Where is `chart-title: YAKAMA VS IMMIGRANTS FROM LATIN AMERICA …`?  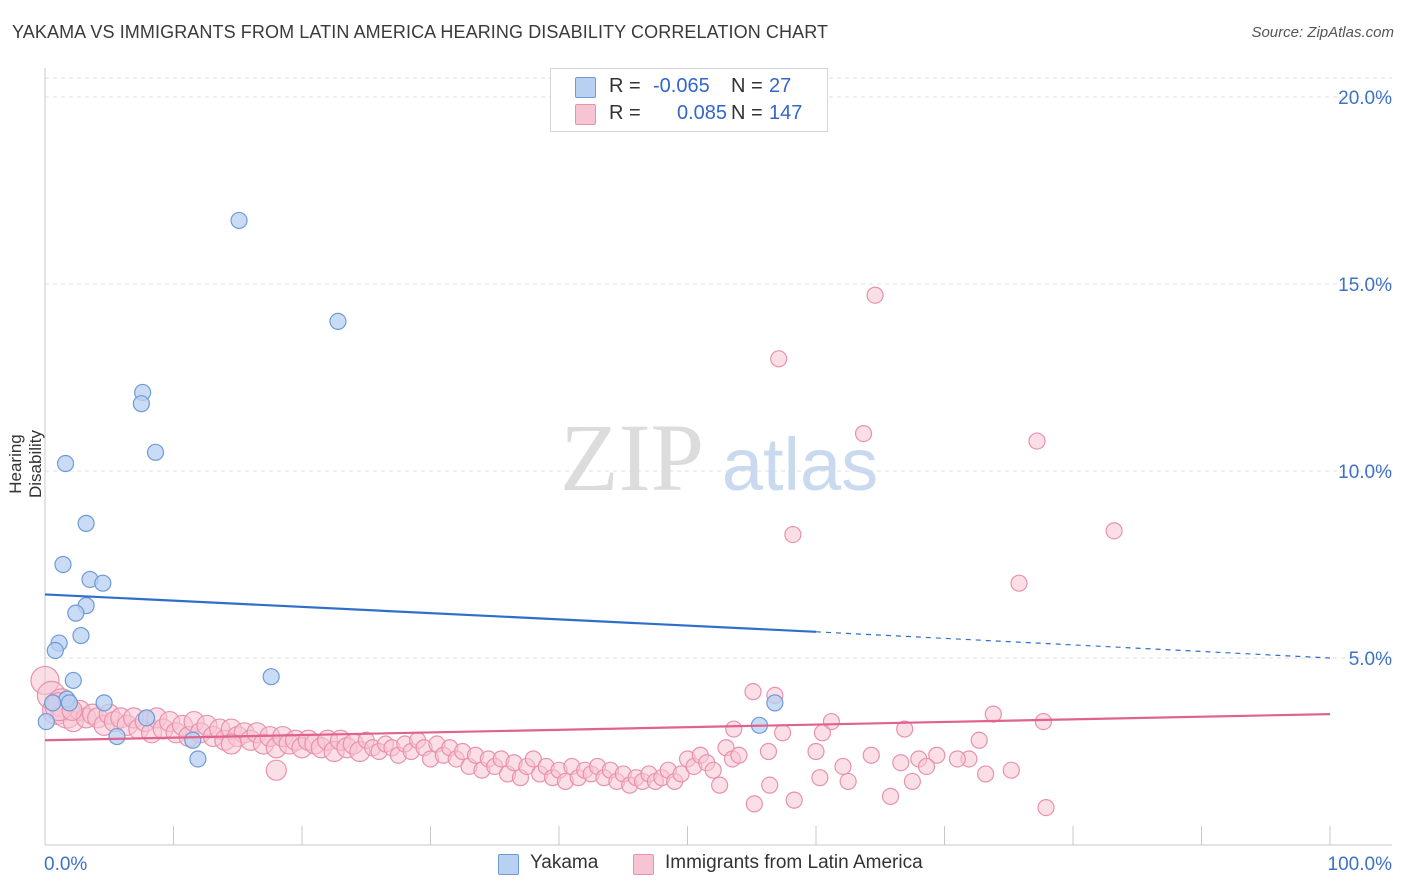 chart-title: YAKAMA VS IMMIGRANTS FROM LATIN AMERICA … is located at coordinates (420, 32).